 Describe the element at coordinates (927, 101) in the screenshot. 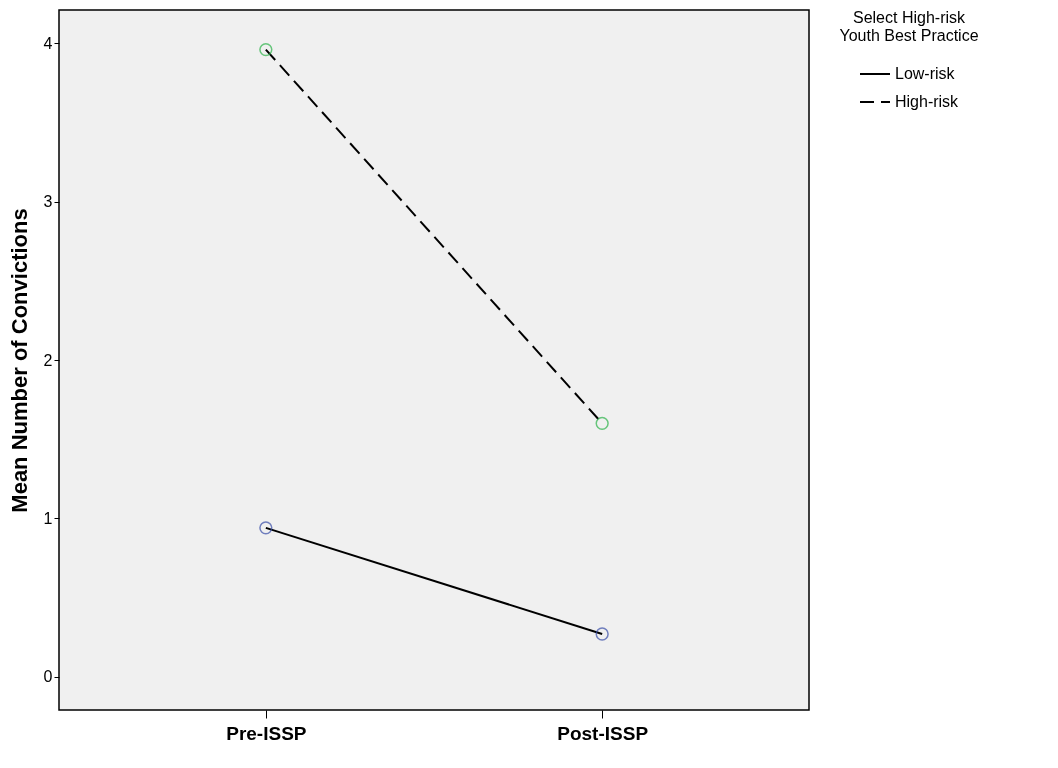

I see `legend-label: High-risk` at that location.